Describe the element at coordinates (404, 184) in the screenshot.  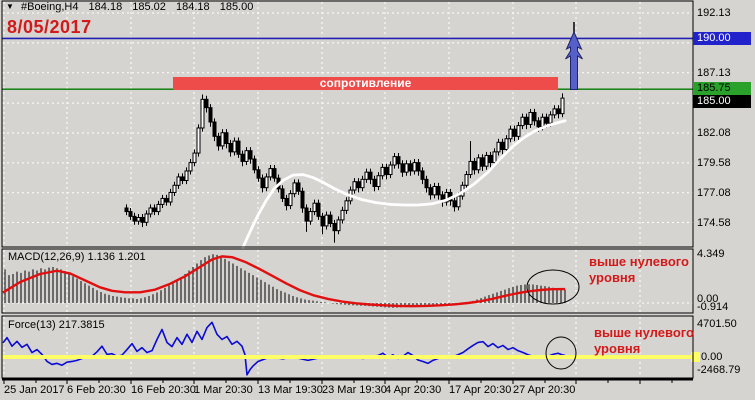
I see `ma-line` at that location.